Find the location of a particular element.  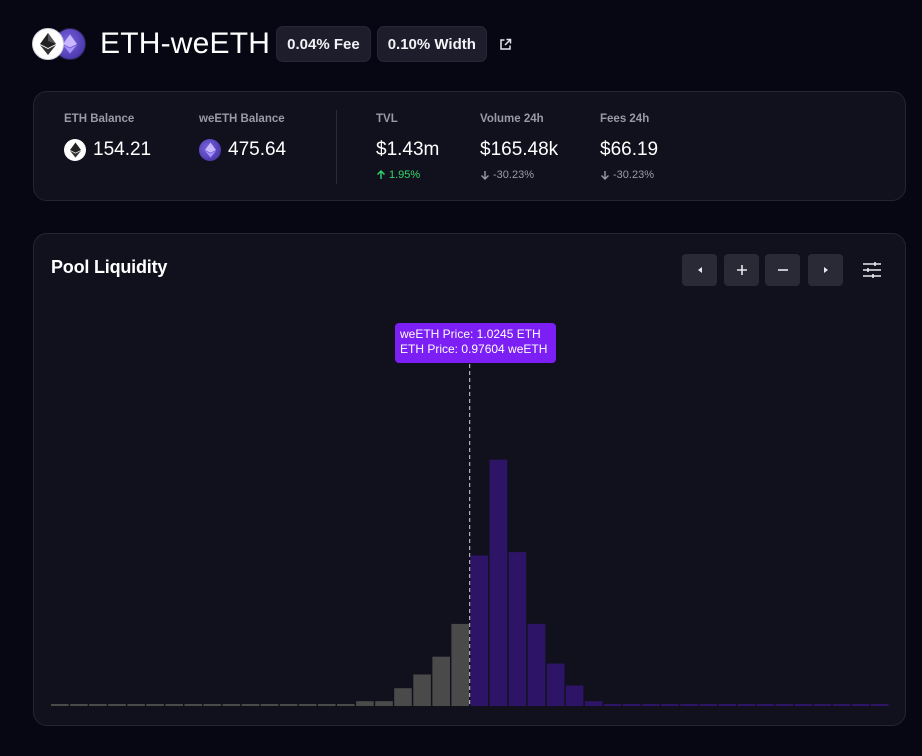

pool-header: ETH-weETH 0.04% Fee 0.10% Width is located at coordinates (273, 44).